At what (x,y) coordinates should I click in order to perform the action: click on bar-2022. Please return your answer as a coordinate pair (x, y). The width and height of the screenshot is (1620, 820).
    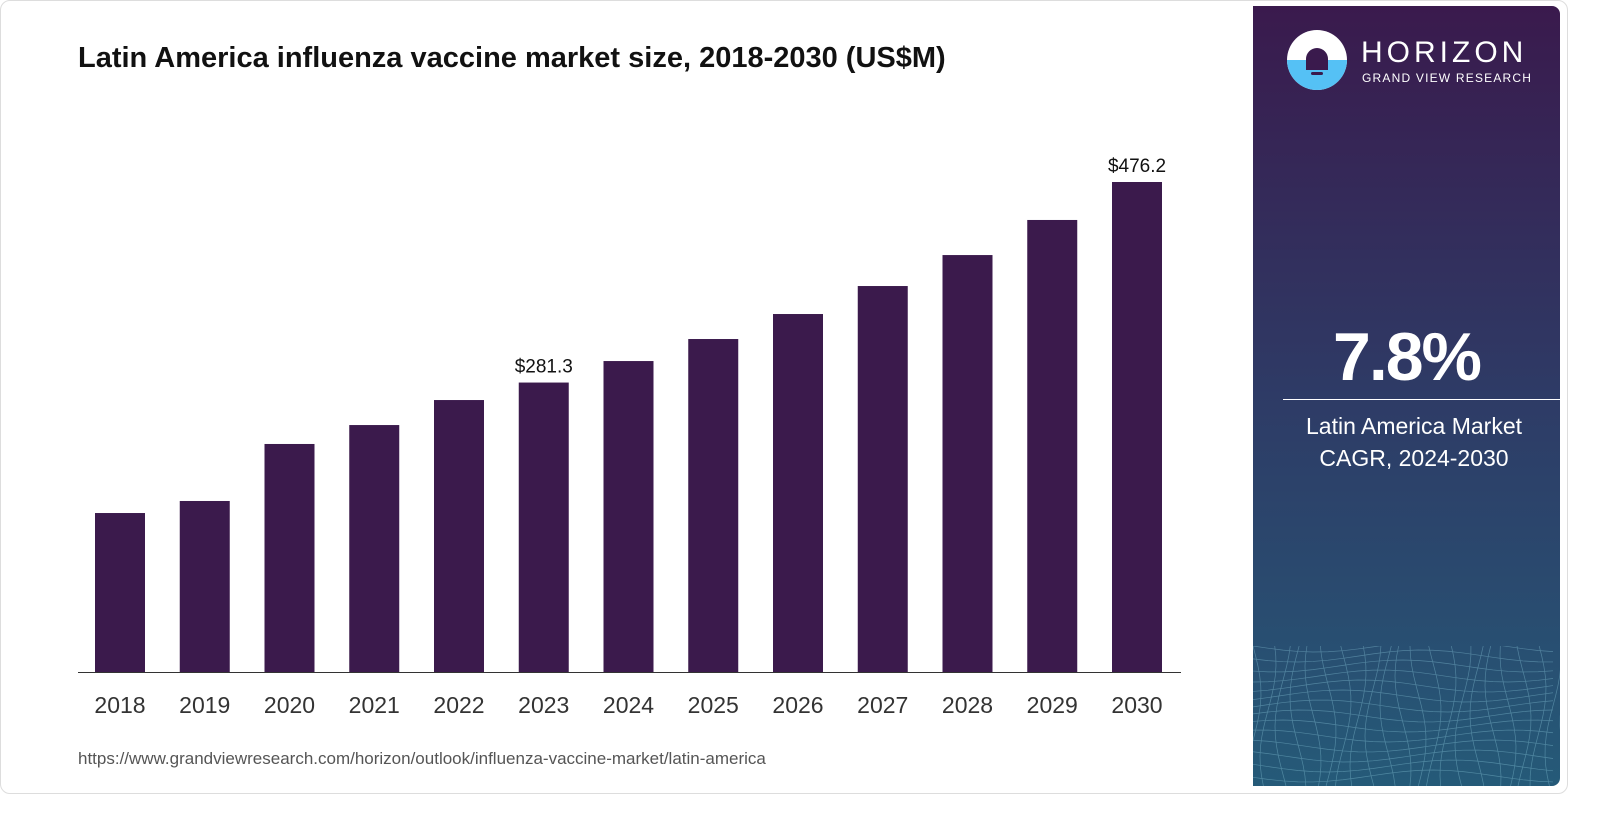
    Looking at the image, I should click on (459, 536).